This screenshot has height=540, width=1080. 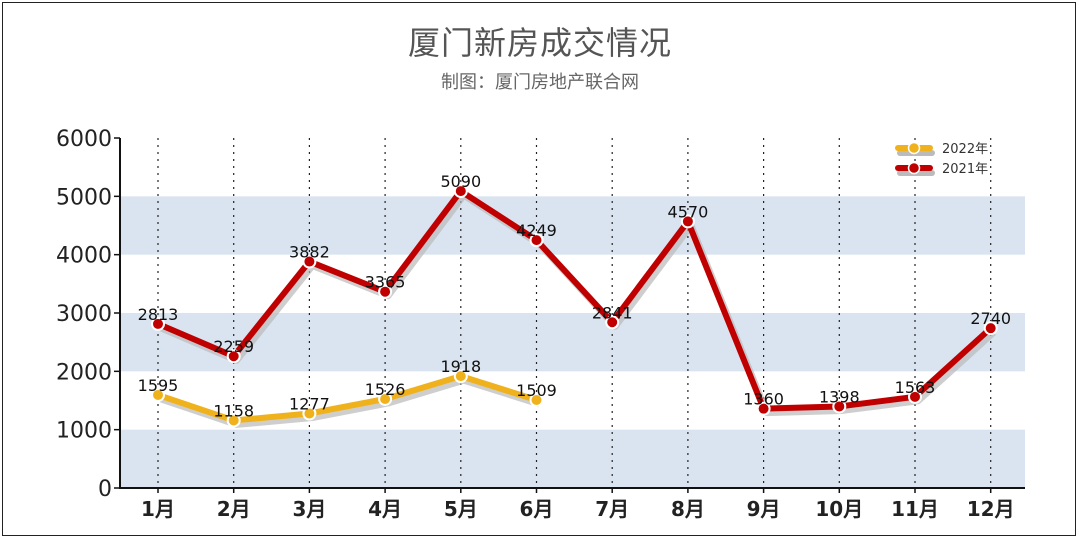 What do you see at coordinates (233, 346) in the screenshot?
I see `data-label: 2259` at bounding box center [233, 346].